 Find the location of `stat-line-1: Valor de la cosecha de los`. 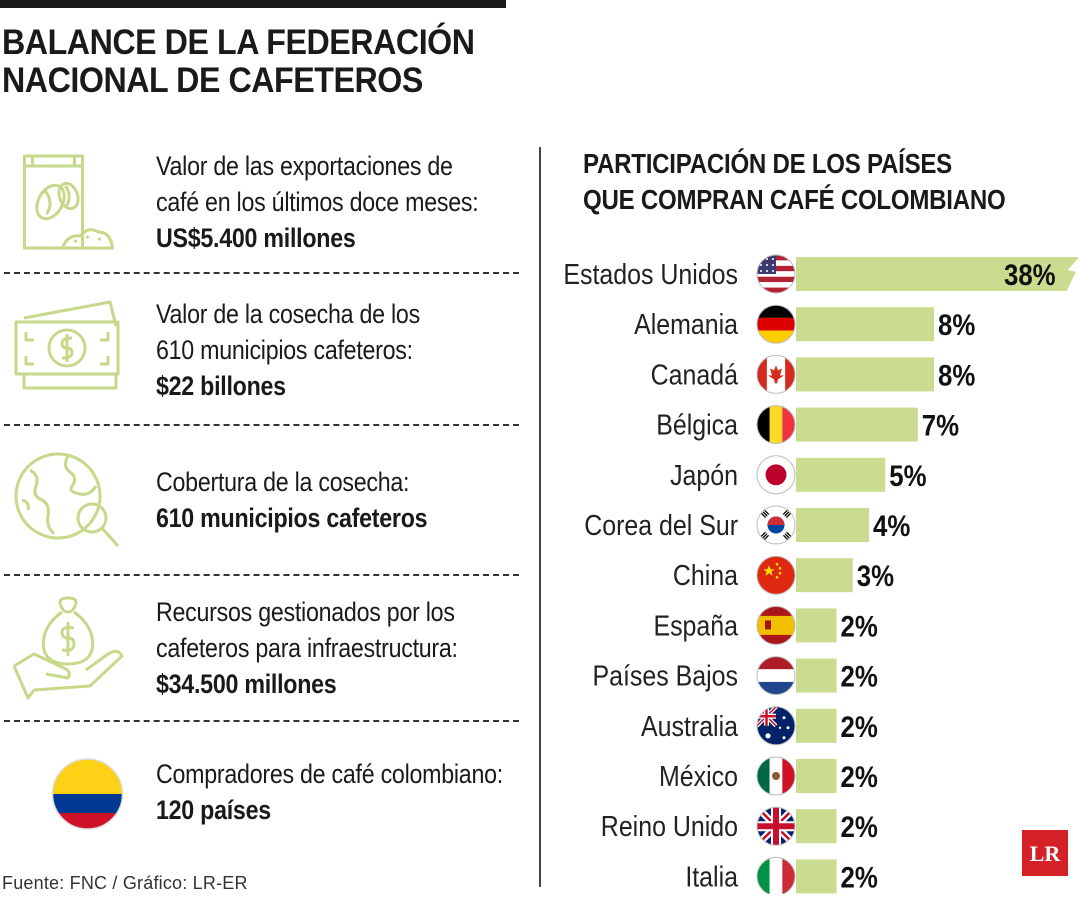

stat-line-1: Valor de la cosecha de los is located at coordinates (288, 314).